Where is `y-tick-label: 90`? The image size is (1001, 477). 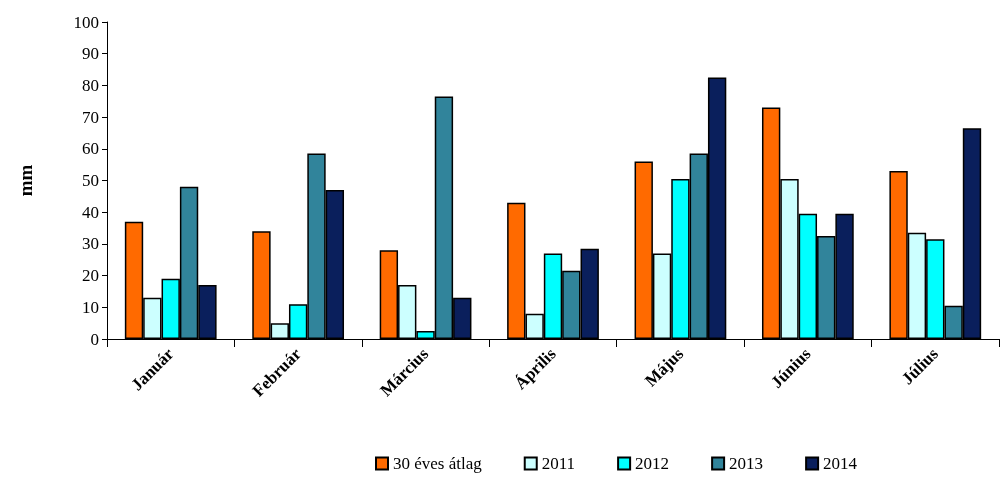 y-tick-label: 90 is located at coordinates (90, 54).